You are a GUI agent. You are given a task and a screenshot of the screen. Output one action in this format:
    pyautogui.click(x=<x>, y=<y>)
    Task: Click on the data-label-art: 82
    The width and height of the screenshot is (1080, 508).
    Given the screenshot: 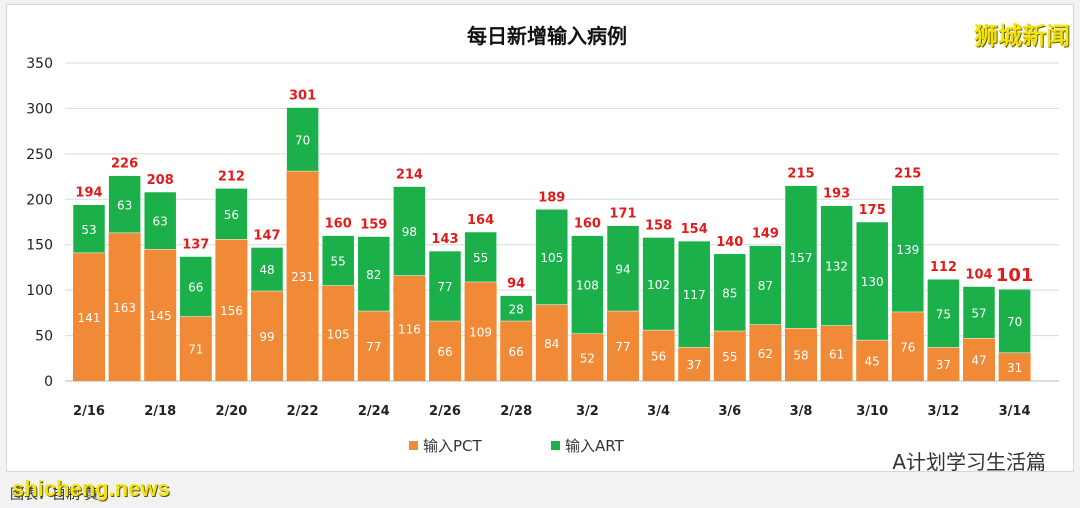 What is the action you would take?
    pyautogui.click(x=373, y=275)
    